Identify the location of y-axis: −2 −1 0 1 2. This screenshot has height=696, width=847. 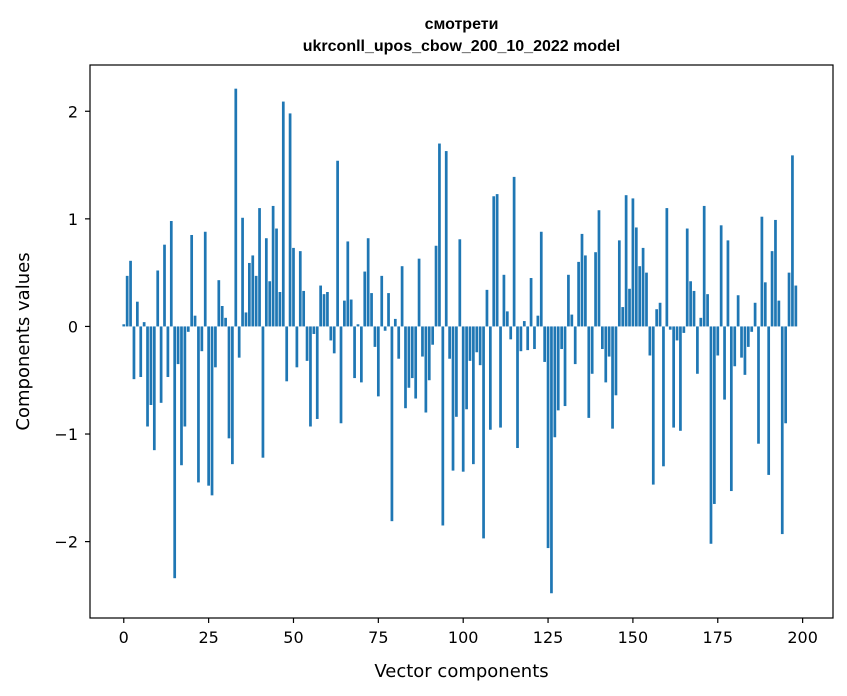
(72, 327).